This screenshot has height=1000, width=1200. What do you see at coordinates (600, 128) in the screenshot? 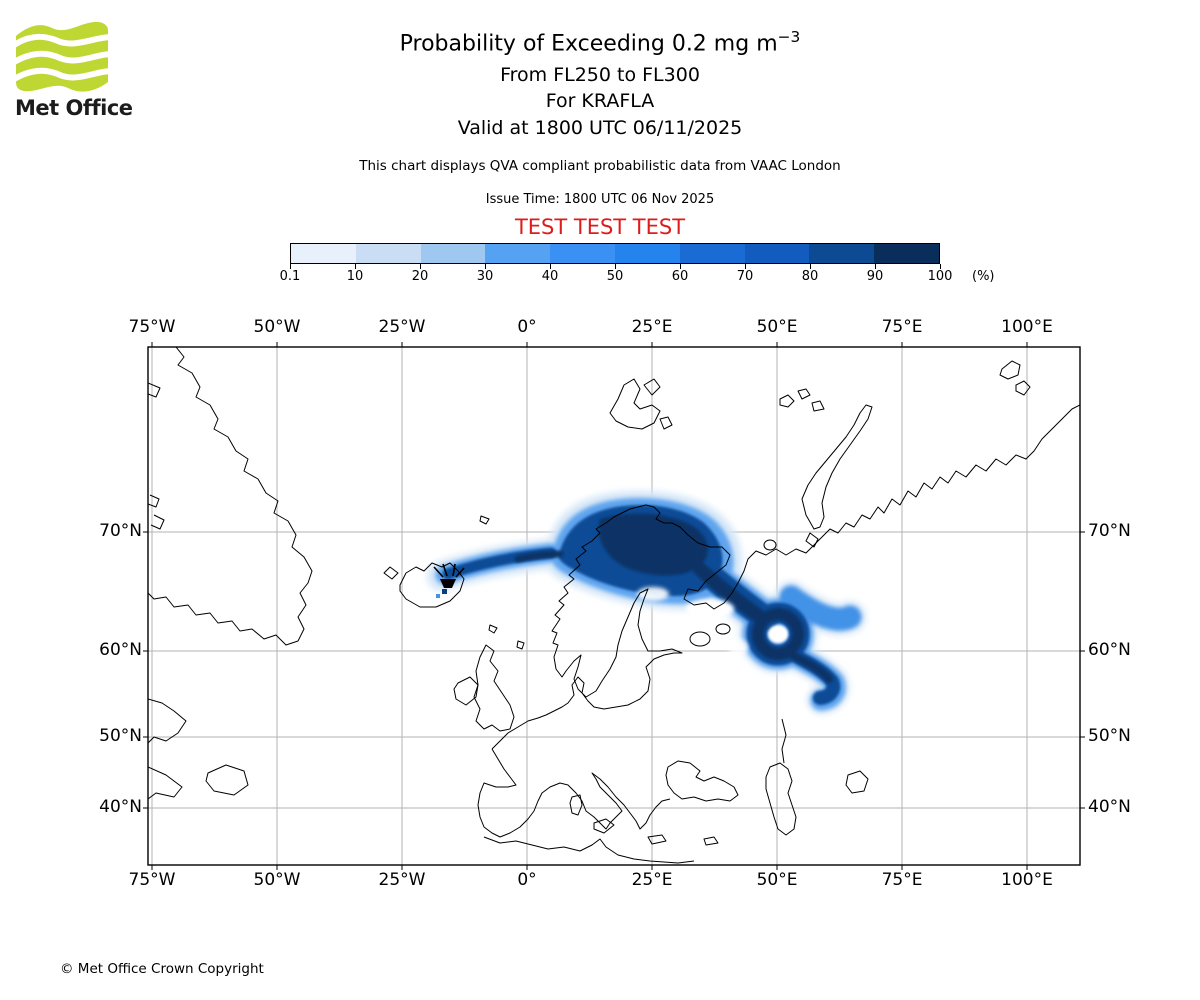
I see `subtitle-valid-time: Valid at 1800 UTC 06/11/2025` at bounding box center [600, 128].